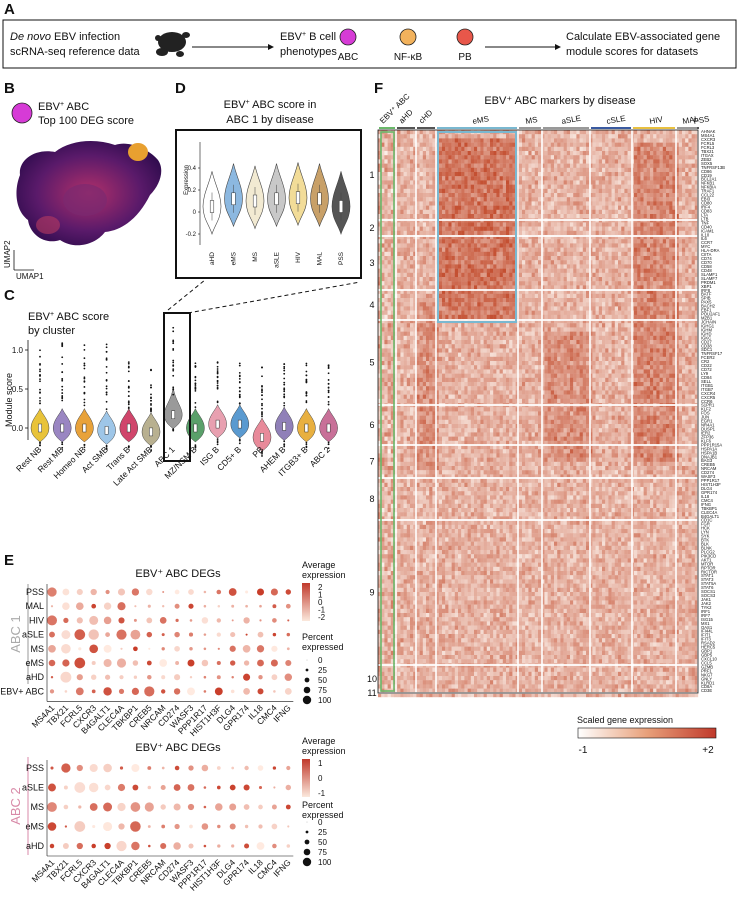 This screenshot has height=900, width=741. I want to click on gene-label: SELL, so click(706, 381).